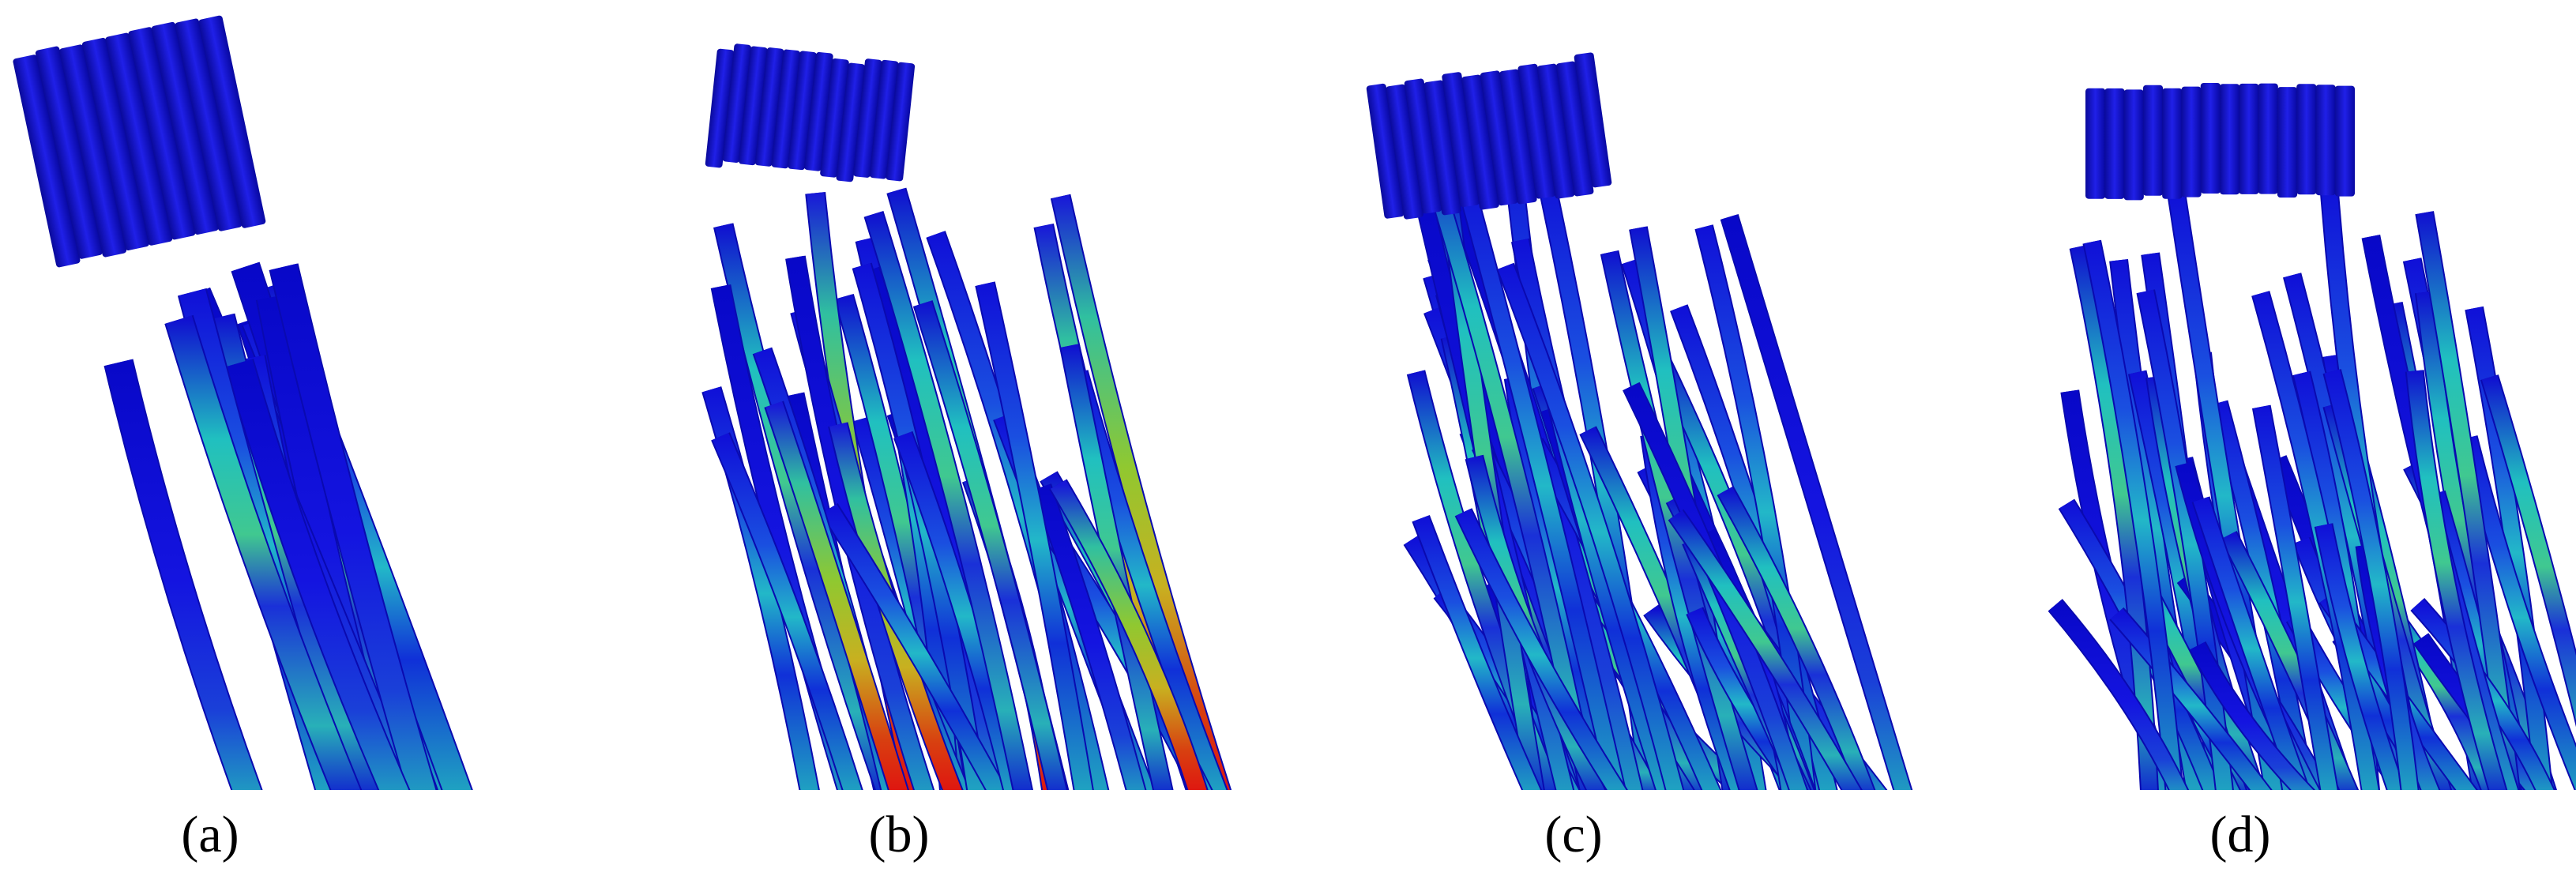 This screenshot has width=2576, height=895. I want to click on panel-label: (b), so click(899, 834).